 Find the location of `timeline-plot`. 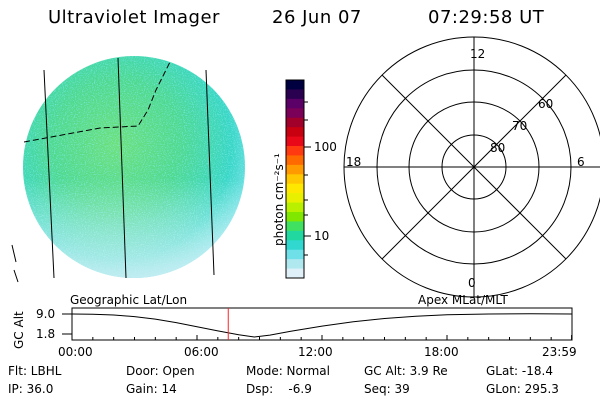

timeline-plot is located at coordinates (317, 324).